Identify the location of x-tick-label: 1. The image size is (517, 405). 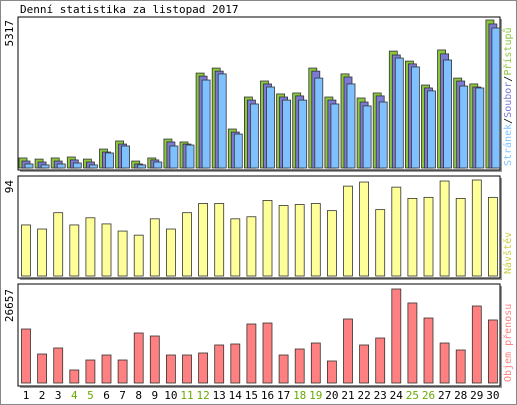
(26, 395).